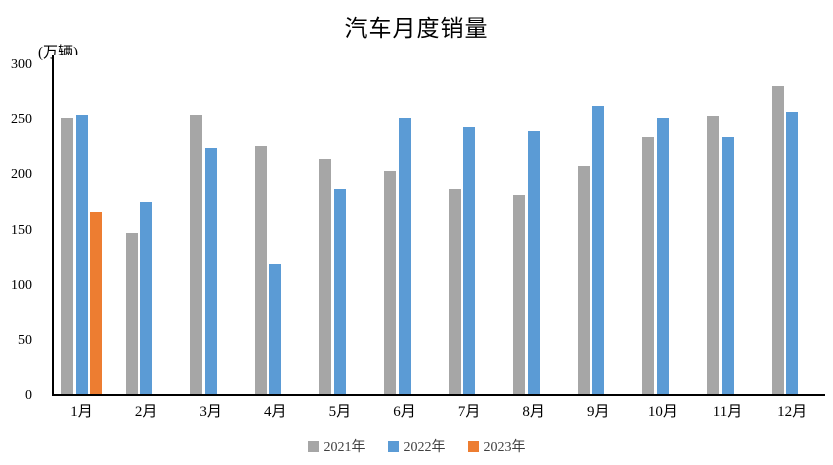 This screenshot has width=833, height=465. I want to click on x-tick-label: 6月, so click(404, 412).